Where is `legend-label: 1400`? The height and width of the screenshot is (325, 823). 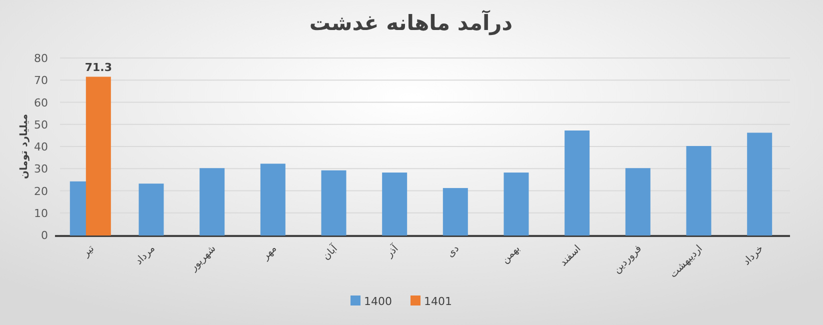
legend-label: 1400 is located at coordinates (378, 301).